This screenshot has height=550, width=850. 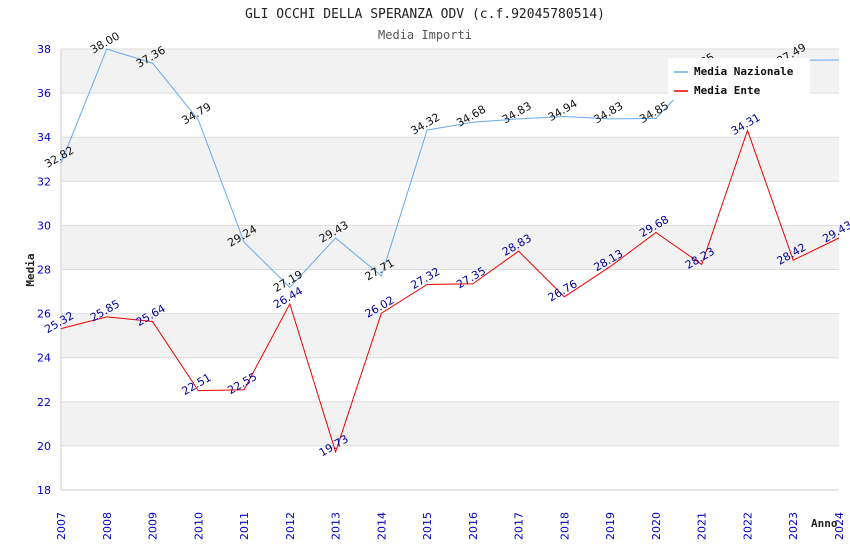 What do you see at coordinates (44, 93) in the screenshot?
I see `y-tick-label: 36` at bounding box center [44, 93].